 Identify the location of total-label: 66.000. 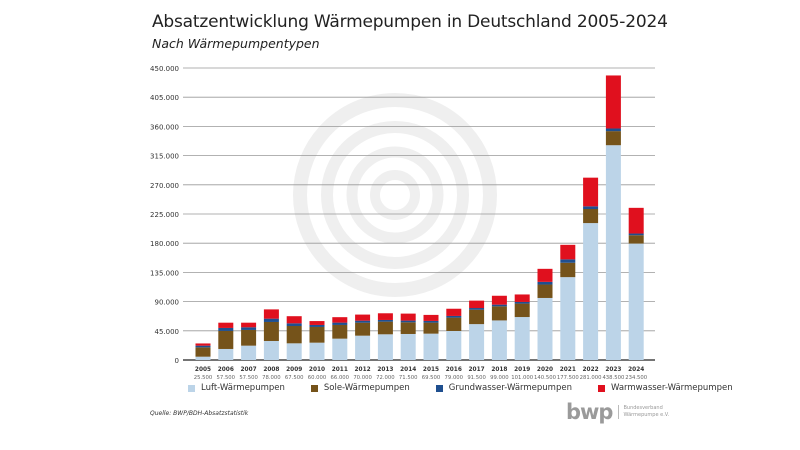
(340, 378).